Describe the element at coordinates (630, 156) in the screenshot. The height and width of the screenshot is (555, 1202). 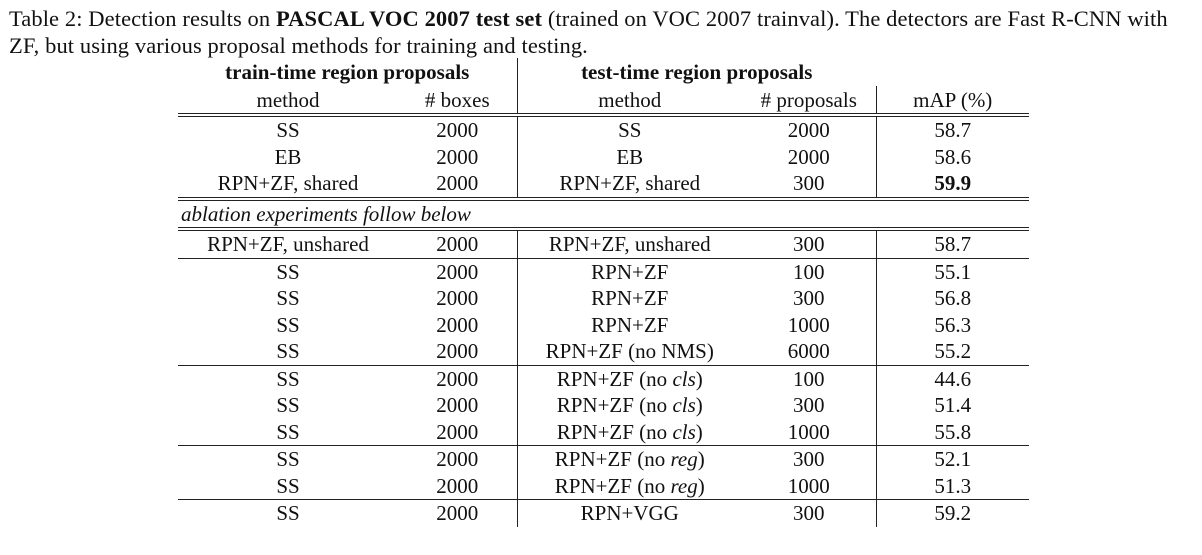
I see `cell-test-method: EB` at that location.